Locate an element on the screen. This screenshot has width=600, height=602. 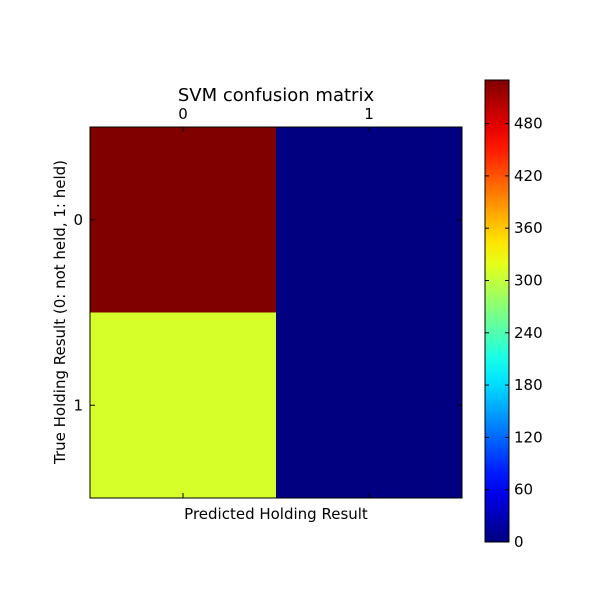
x-tick-label-0: 0 is located at coordinates (183, 114).